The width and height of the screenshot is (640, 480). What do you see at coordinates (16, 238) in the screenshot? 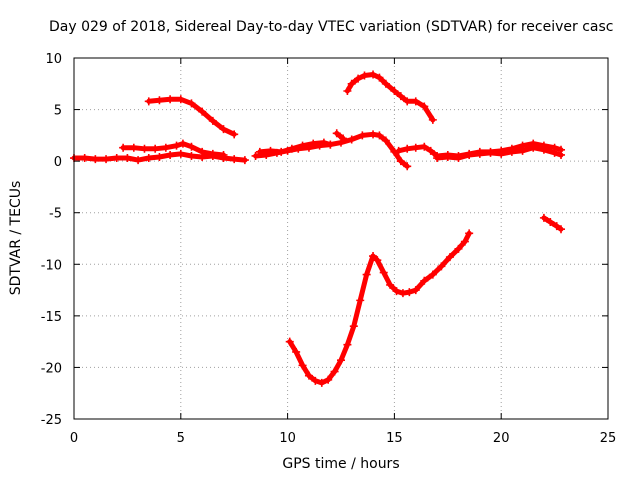
I see `y-axis-label: SDTVAR / TECUs` at bounding box center [16, 238].